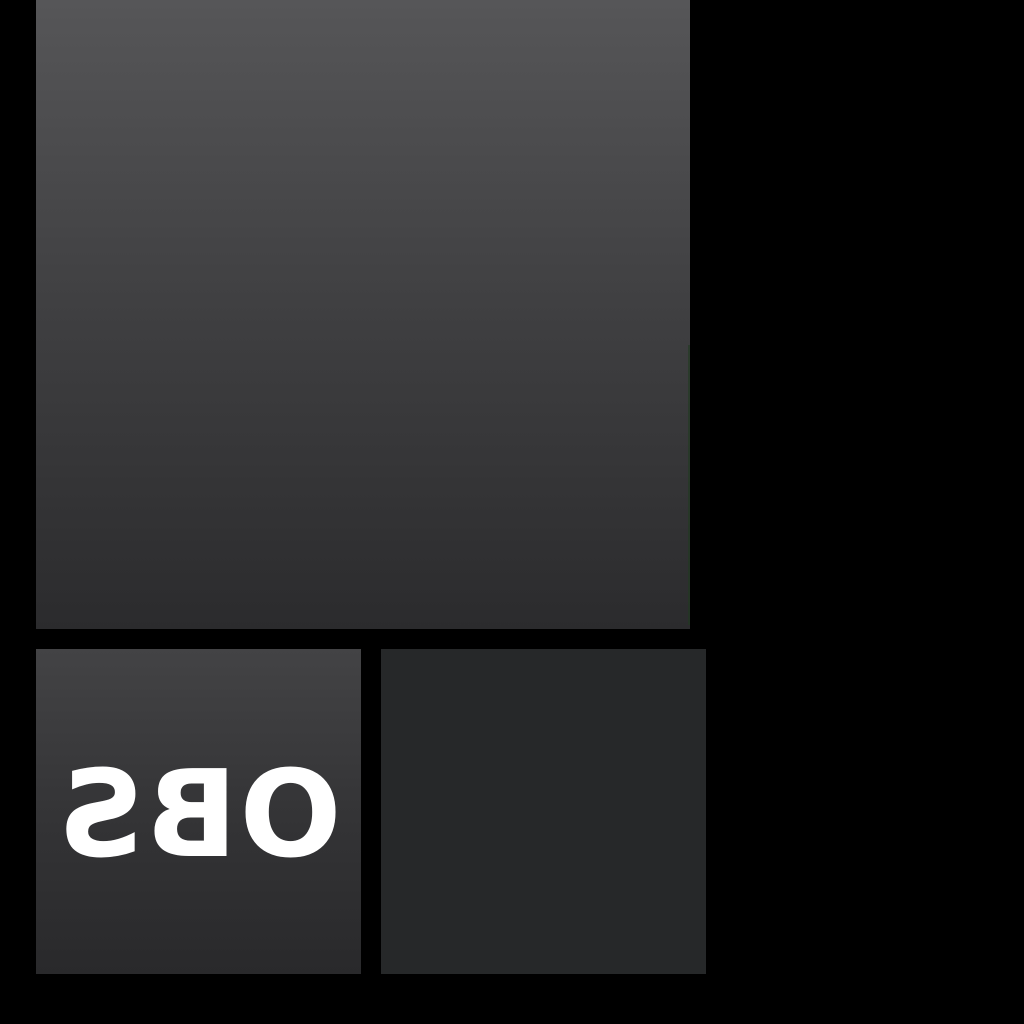  Describe the element at coordinates (689, 485) in the screenshot. I see `tile-edge-accent` at that location.